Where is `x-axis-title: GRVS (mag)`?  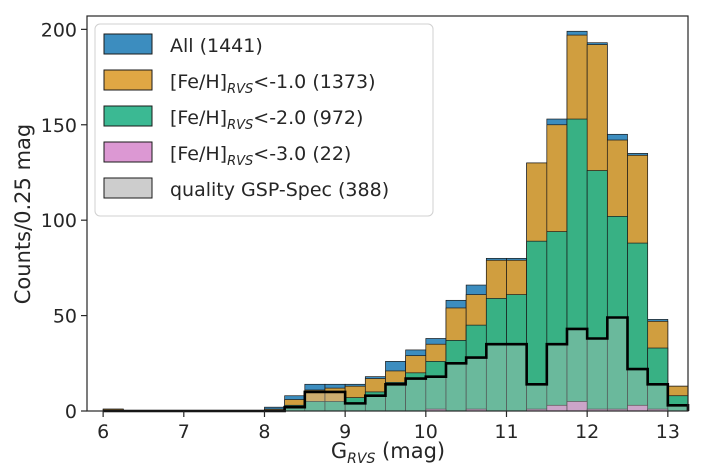 x-axis-title: GRVS (mag) is located at coordinates (388, 453).